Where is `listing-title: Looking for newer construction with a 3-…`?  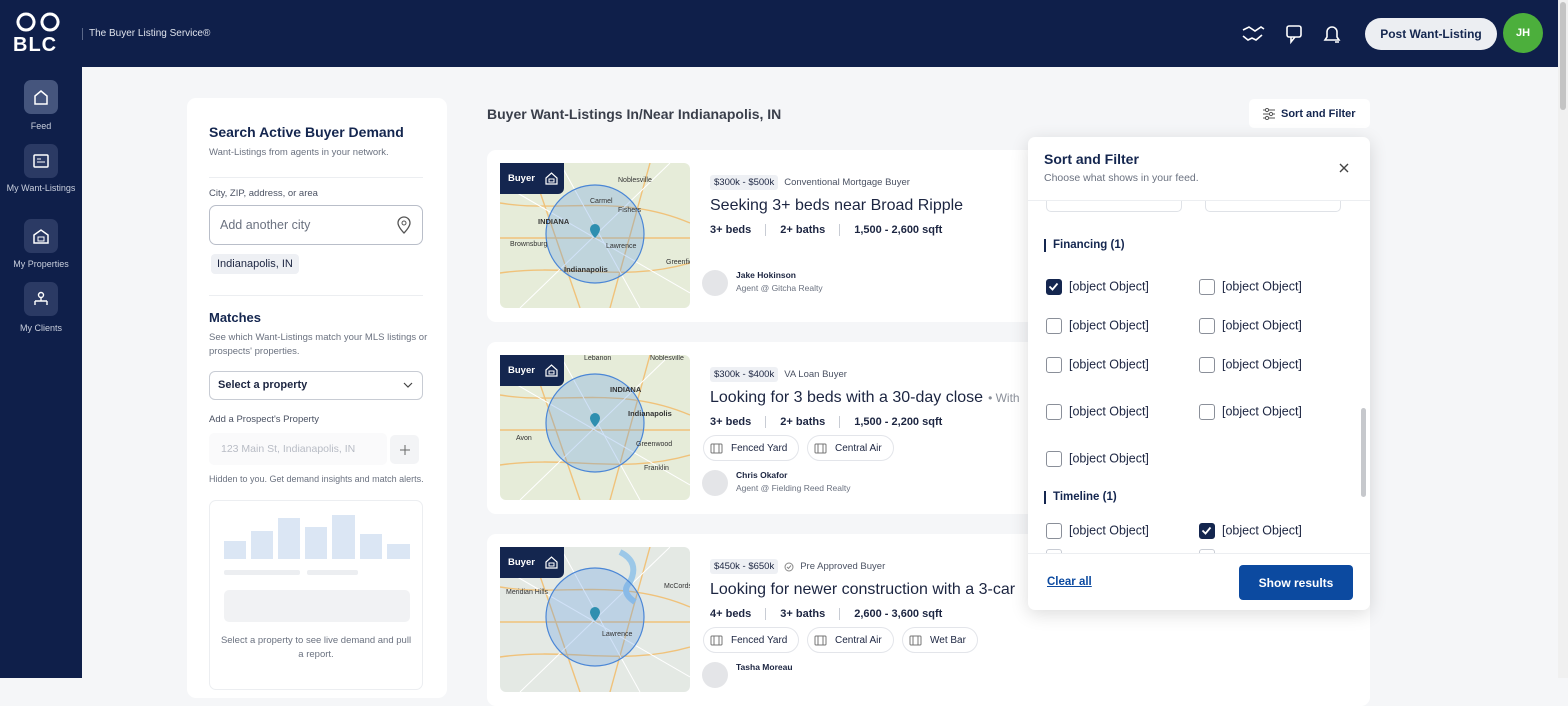
listing-title: Looking for newer construction with a 3-… is located at coordinates (863, 589).